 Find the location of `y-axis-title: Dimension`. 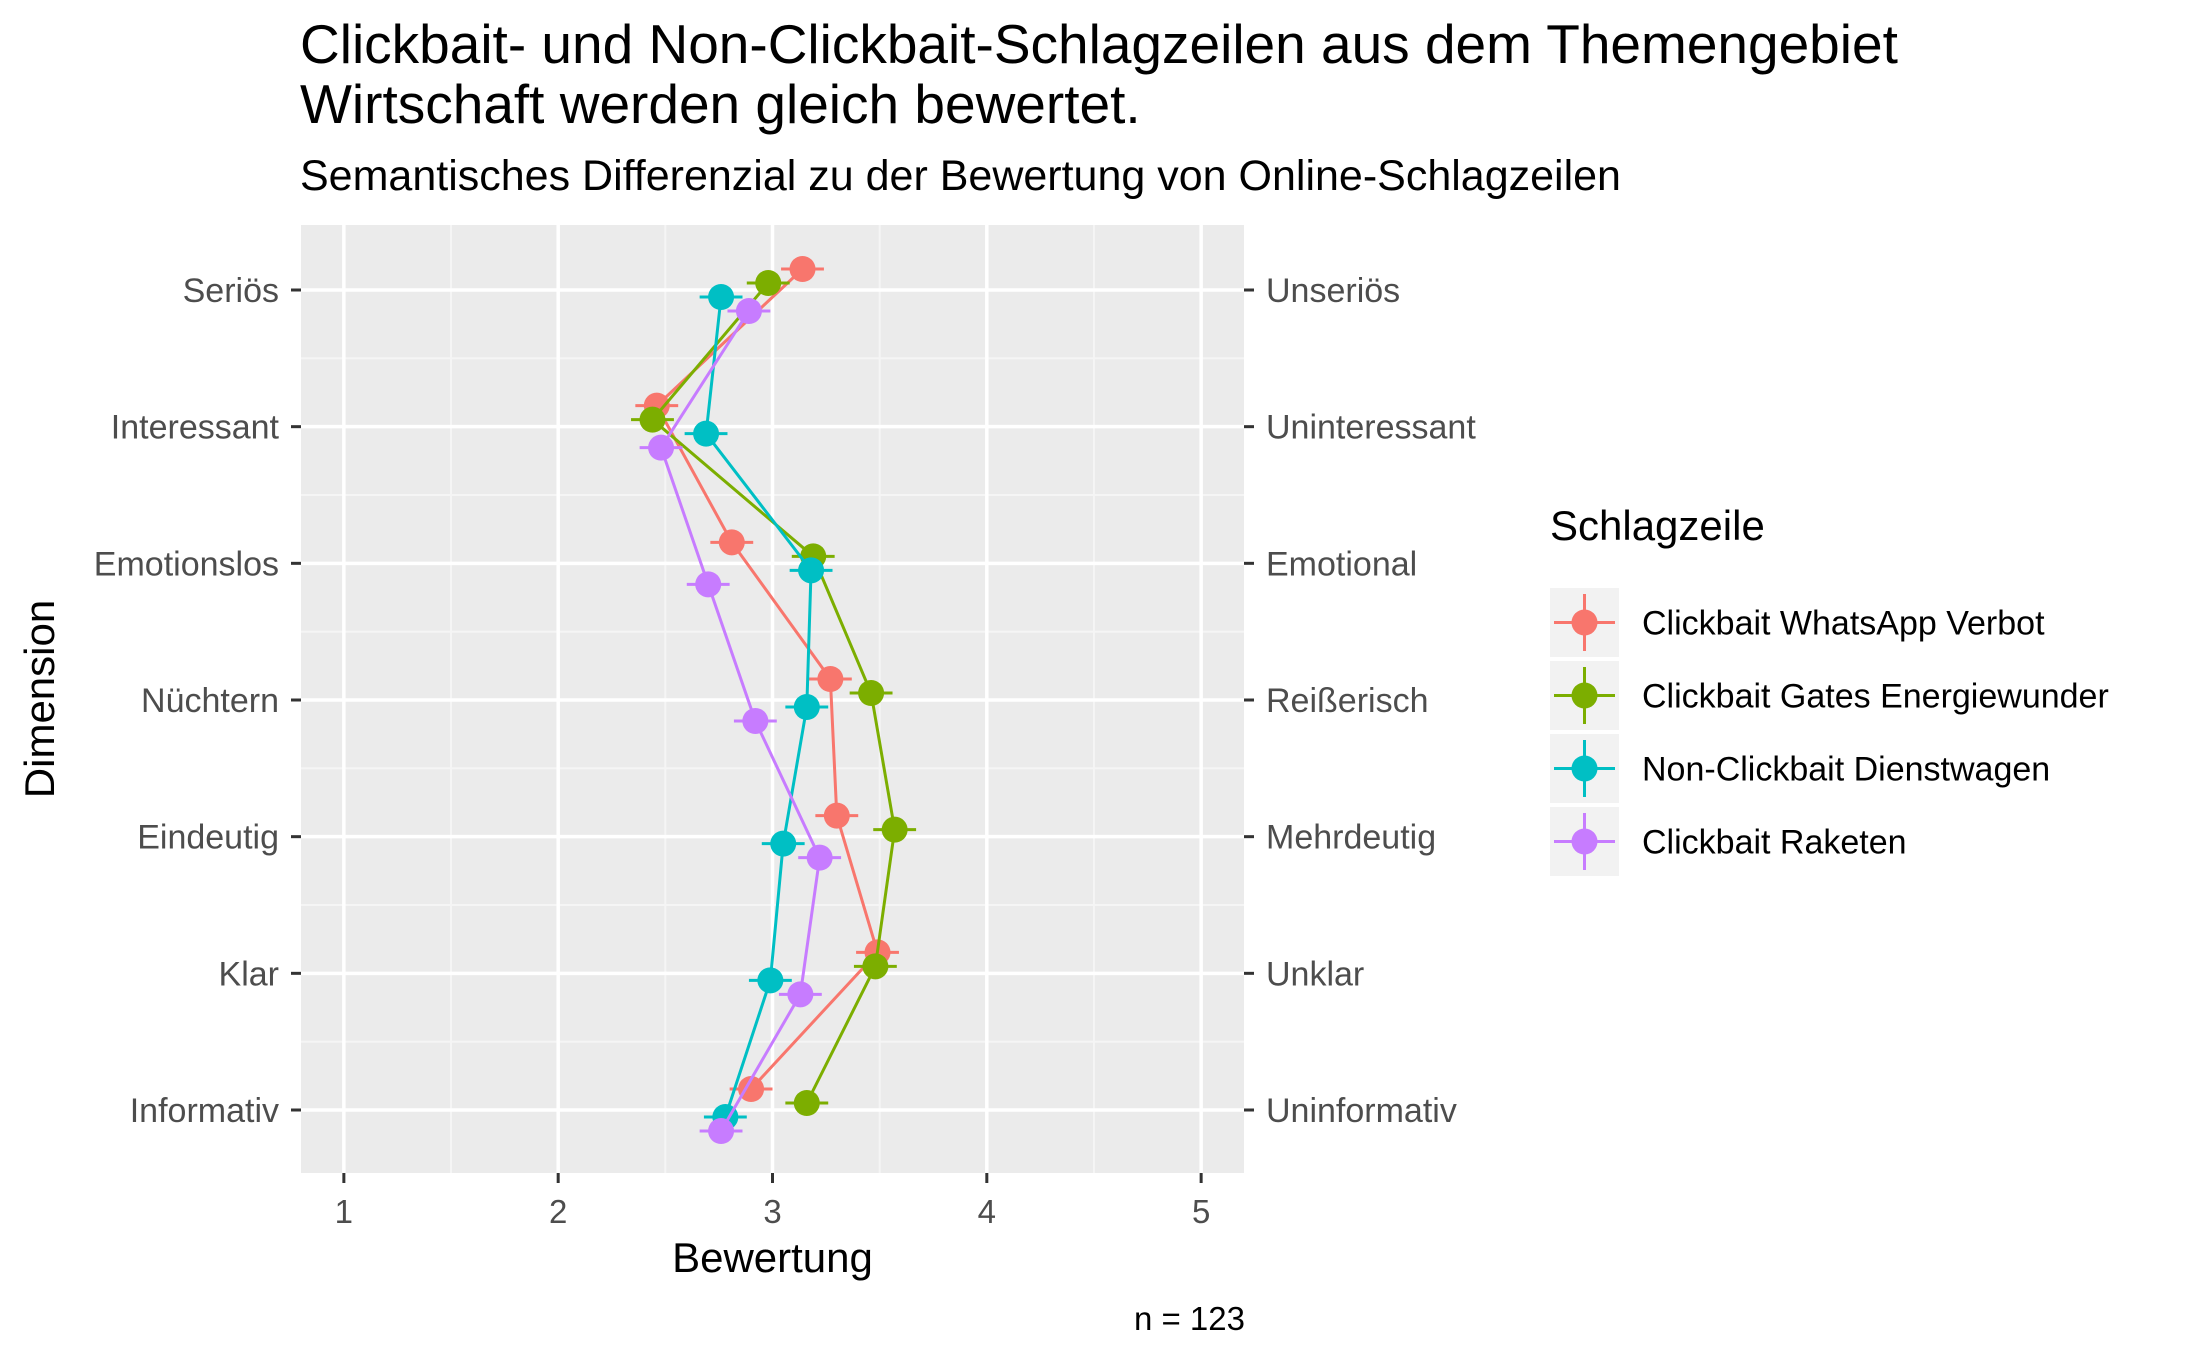

y-axis-title: Dimension is located at coordinates (39, 699).